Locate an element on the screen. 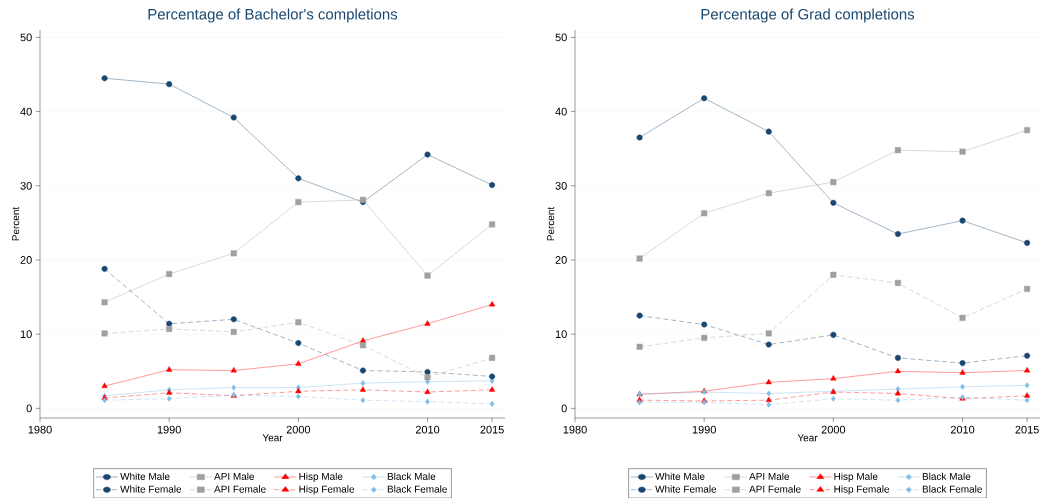 Image resolution: width=1062 pixels, height=498 pixels. chart-title: Percentage of Bachelor's completions is located at coordinates (273, 15).